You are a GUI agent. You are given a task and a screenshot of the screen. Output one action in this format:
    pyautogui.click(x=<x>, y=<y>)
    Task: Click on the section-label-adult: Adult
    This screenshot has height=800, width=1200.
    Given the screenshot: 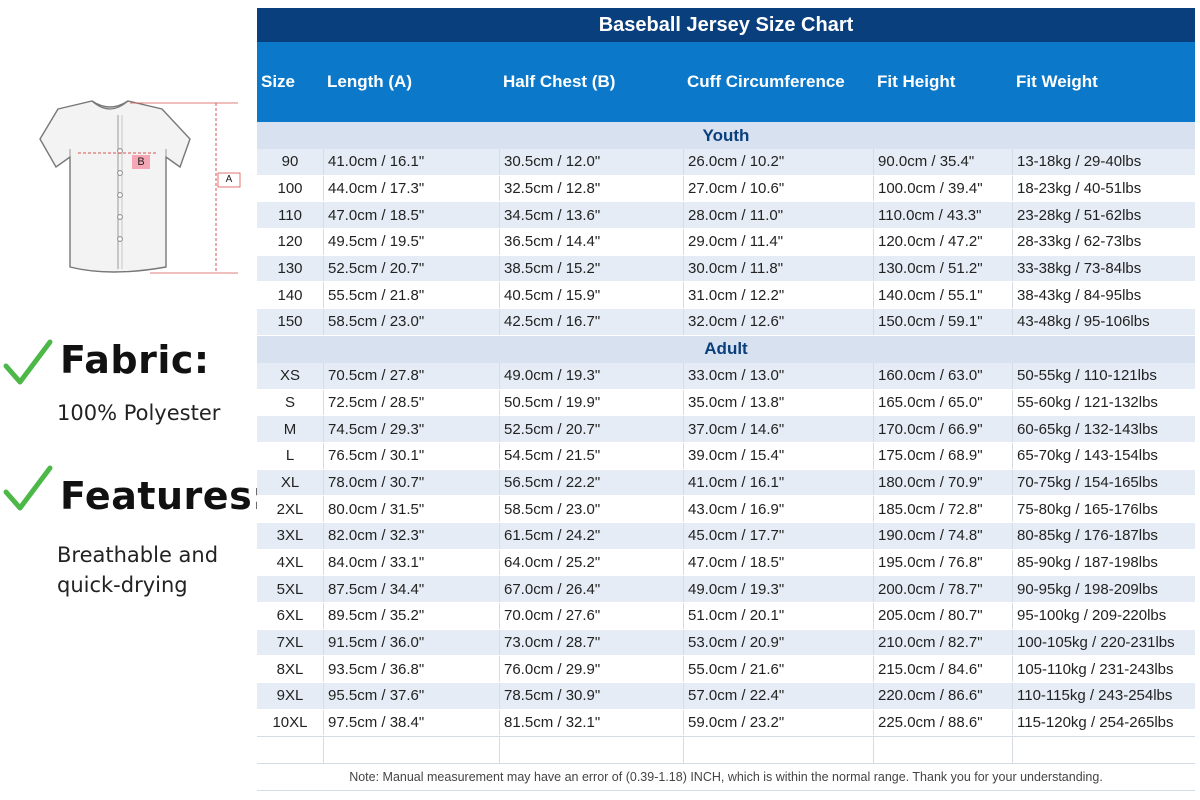 What is the action you would take?
    pyautogui.click(x=726, y=349)
    